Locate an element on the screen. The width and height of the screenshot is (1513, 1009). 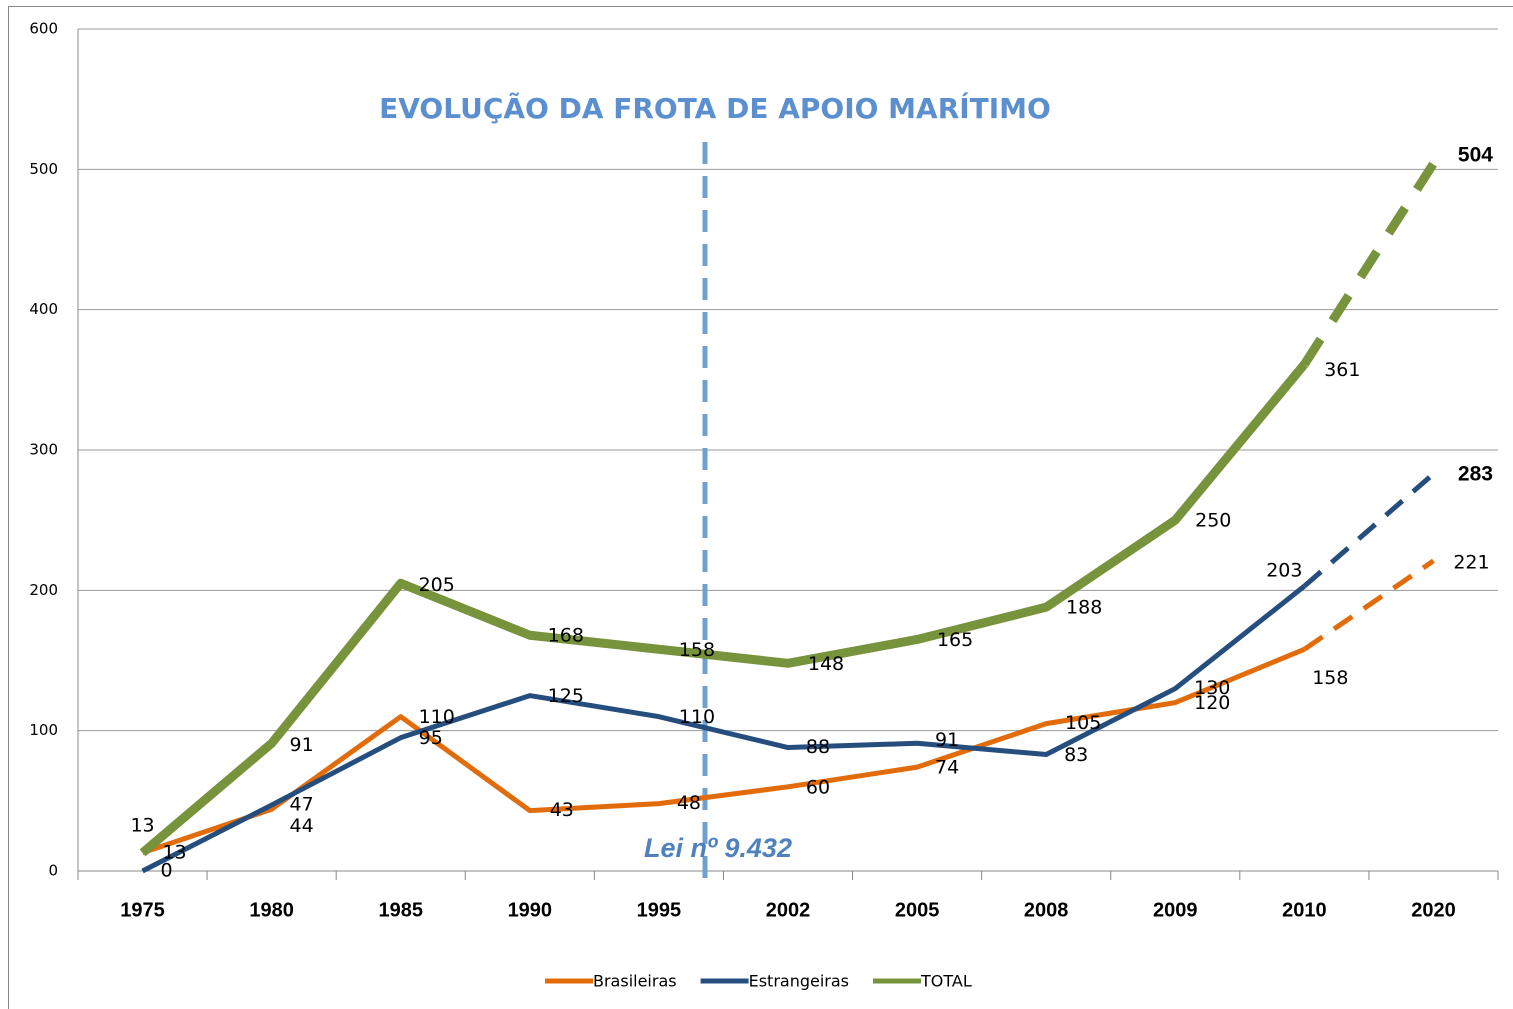
x-tick-label: 2002 is located at coordinates (788, 910).